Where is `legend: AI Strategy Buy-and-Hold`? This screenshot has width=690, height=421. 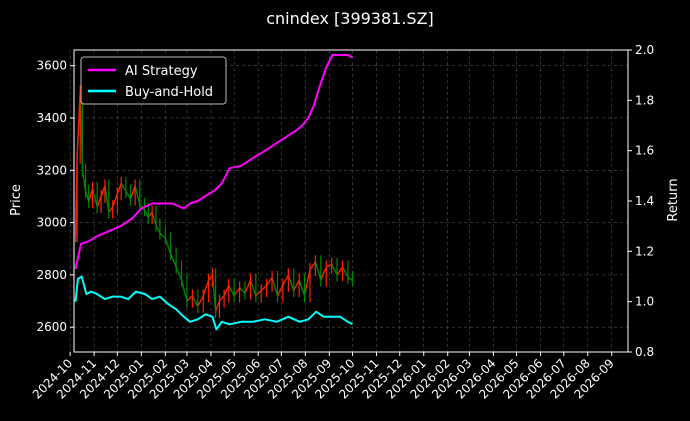
legend: AI Strategy Buy-and-Hold is located at coordinates (153, 80).